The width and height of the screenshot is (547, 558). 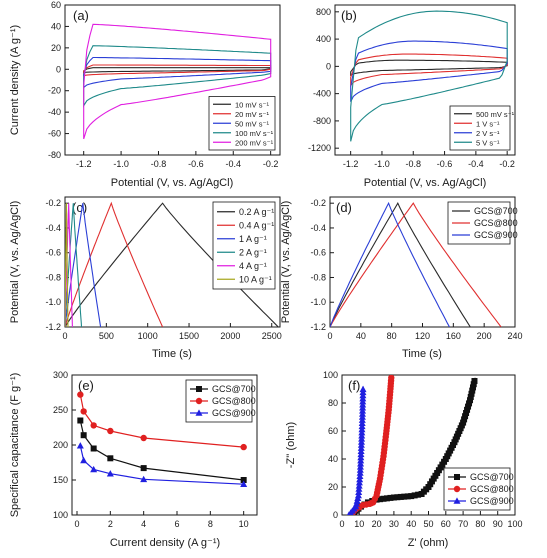 What do you see at coordinates (165, 543) in the screenshot?
I see `x-axis-label: Current density (A g⁻¹)` at bounding box center [165, 543].